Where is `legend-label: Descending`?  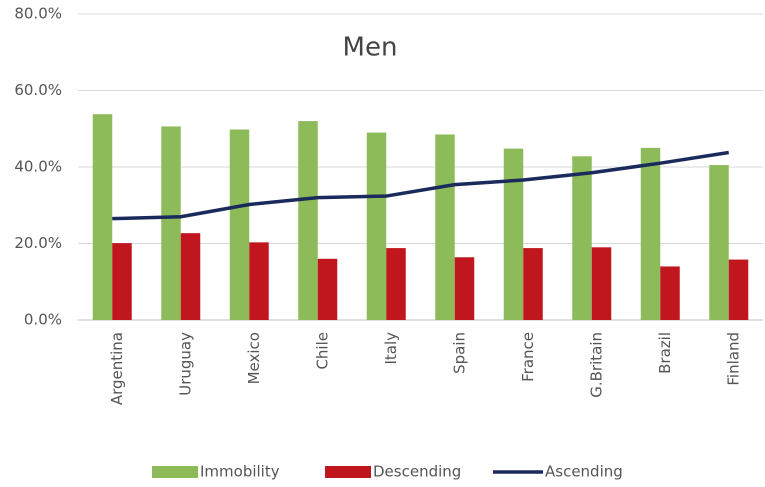
legend-label: Descending is located at coordinates (417, 472).